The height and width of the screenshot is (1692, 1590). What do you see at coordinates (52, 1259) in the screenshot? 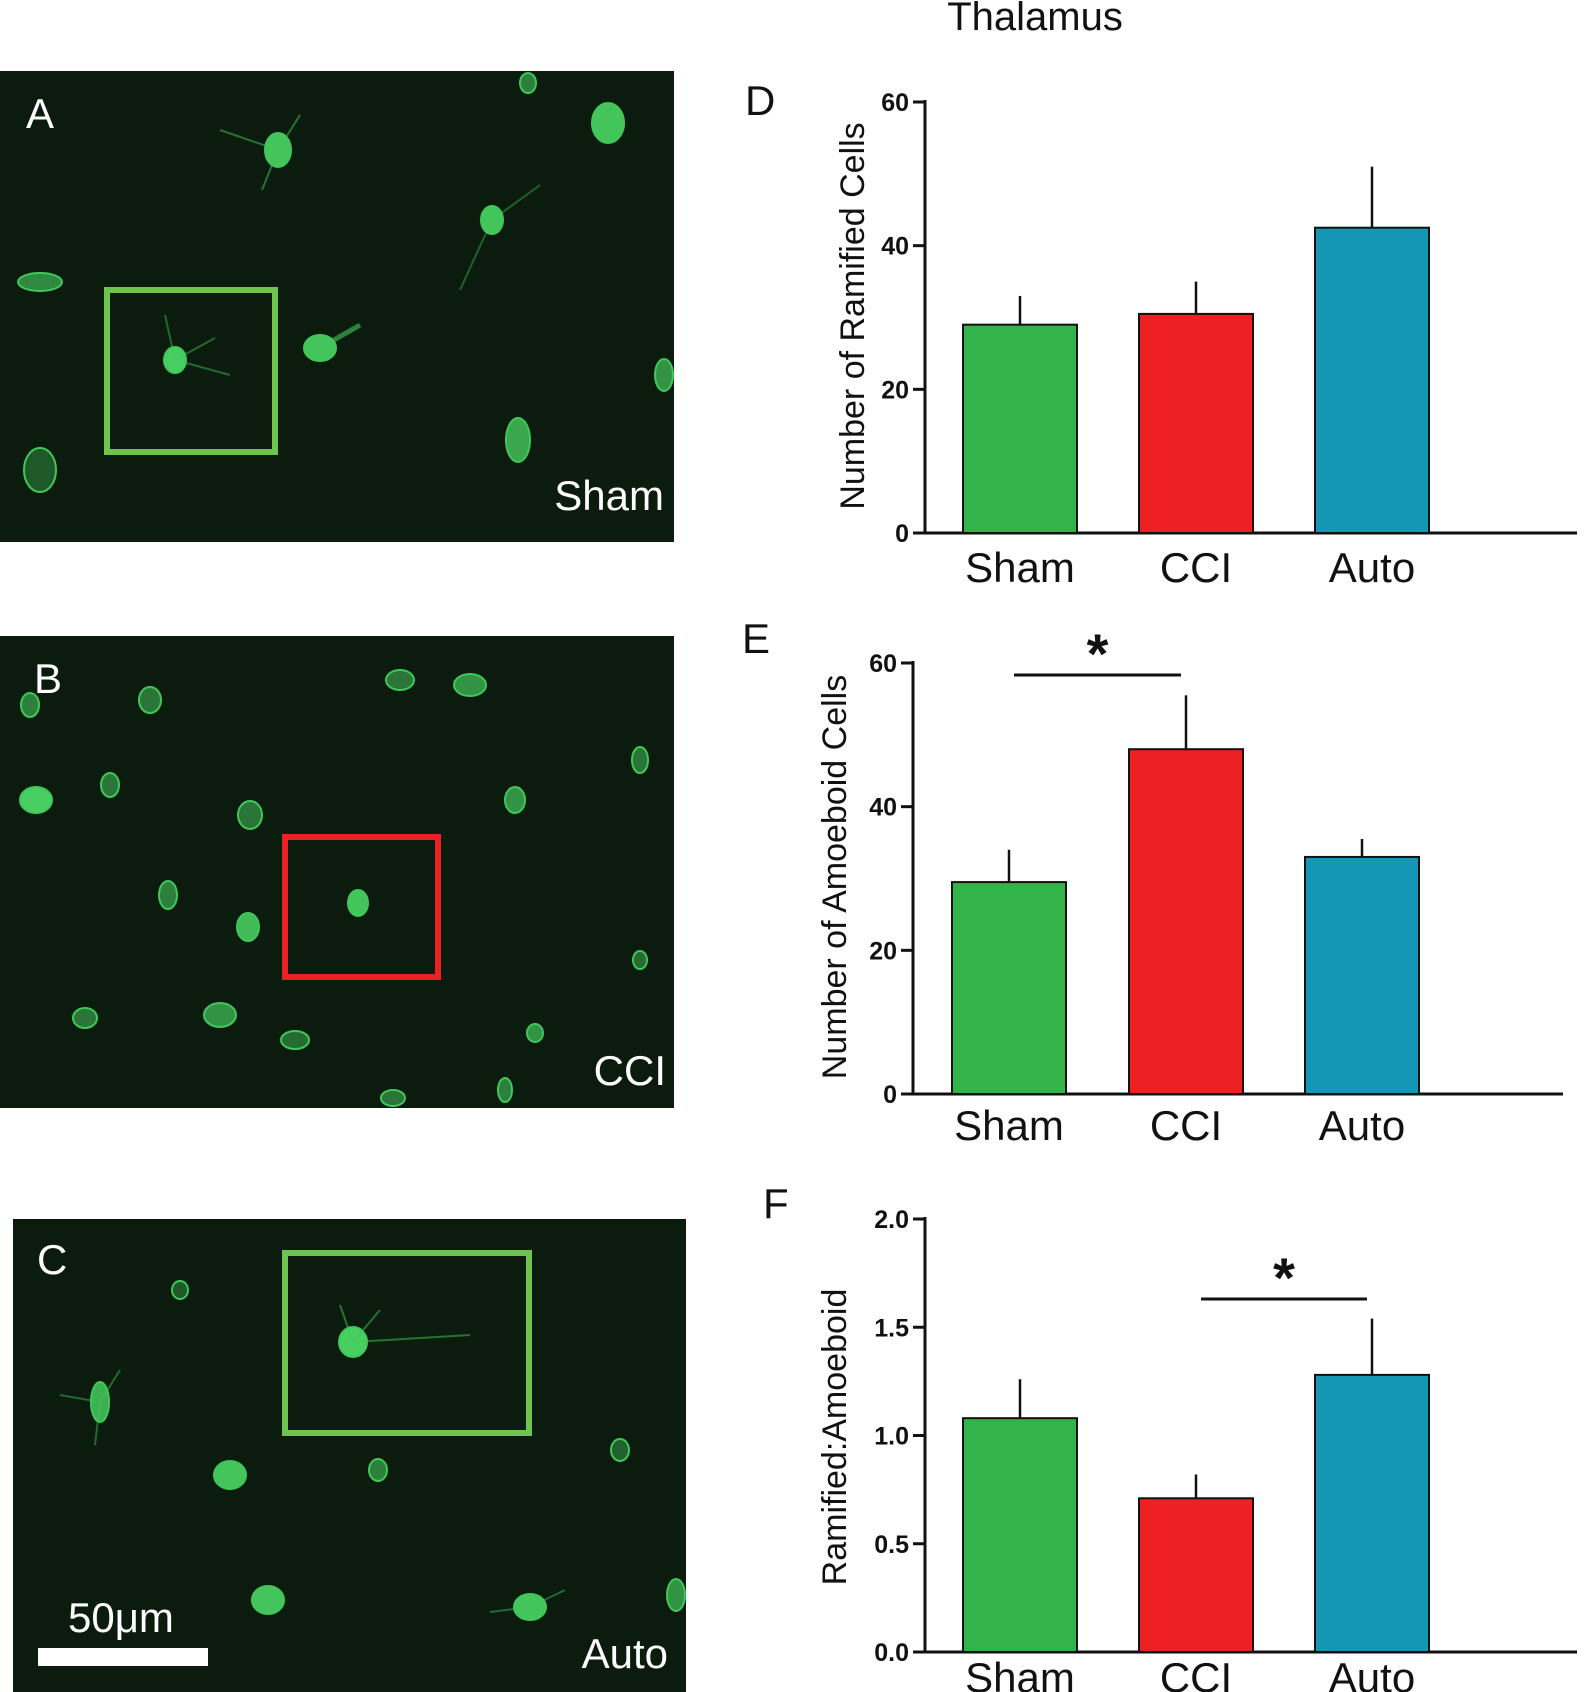
I see `panel-label-c: C` at bounding box center [52, 1259].